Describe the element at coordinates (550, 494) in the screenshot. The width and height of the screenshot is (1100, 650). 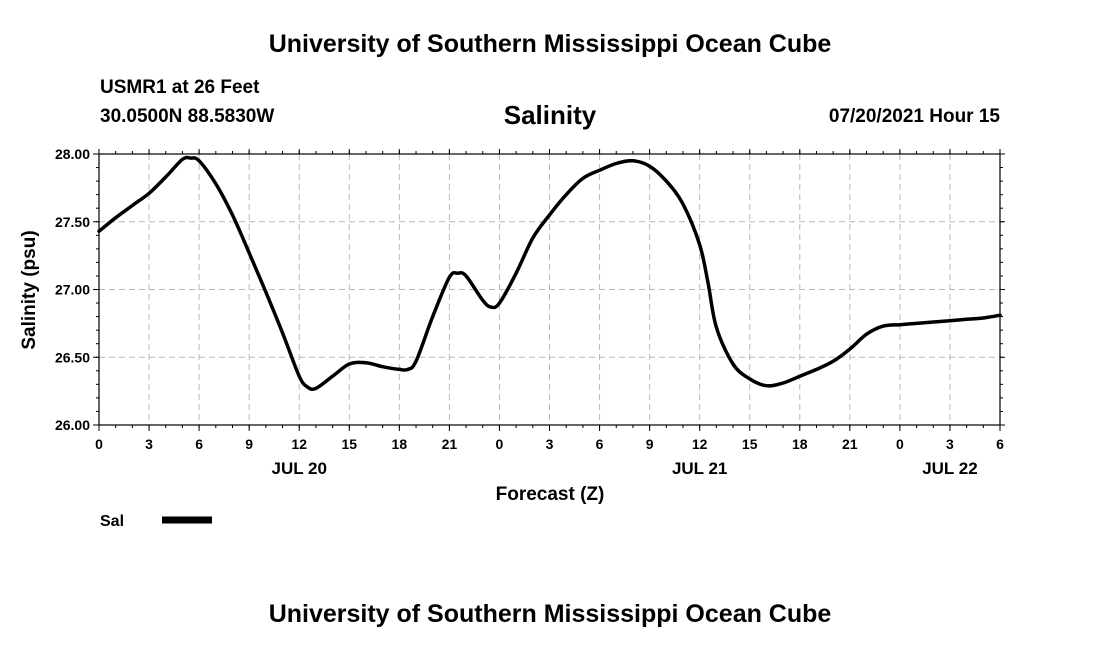
I see `x-axis-label: Forecast (Z)` at that location.